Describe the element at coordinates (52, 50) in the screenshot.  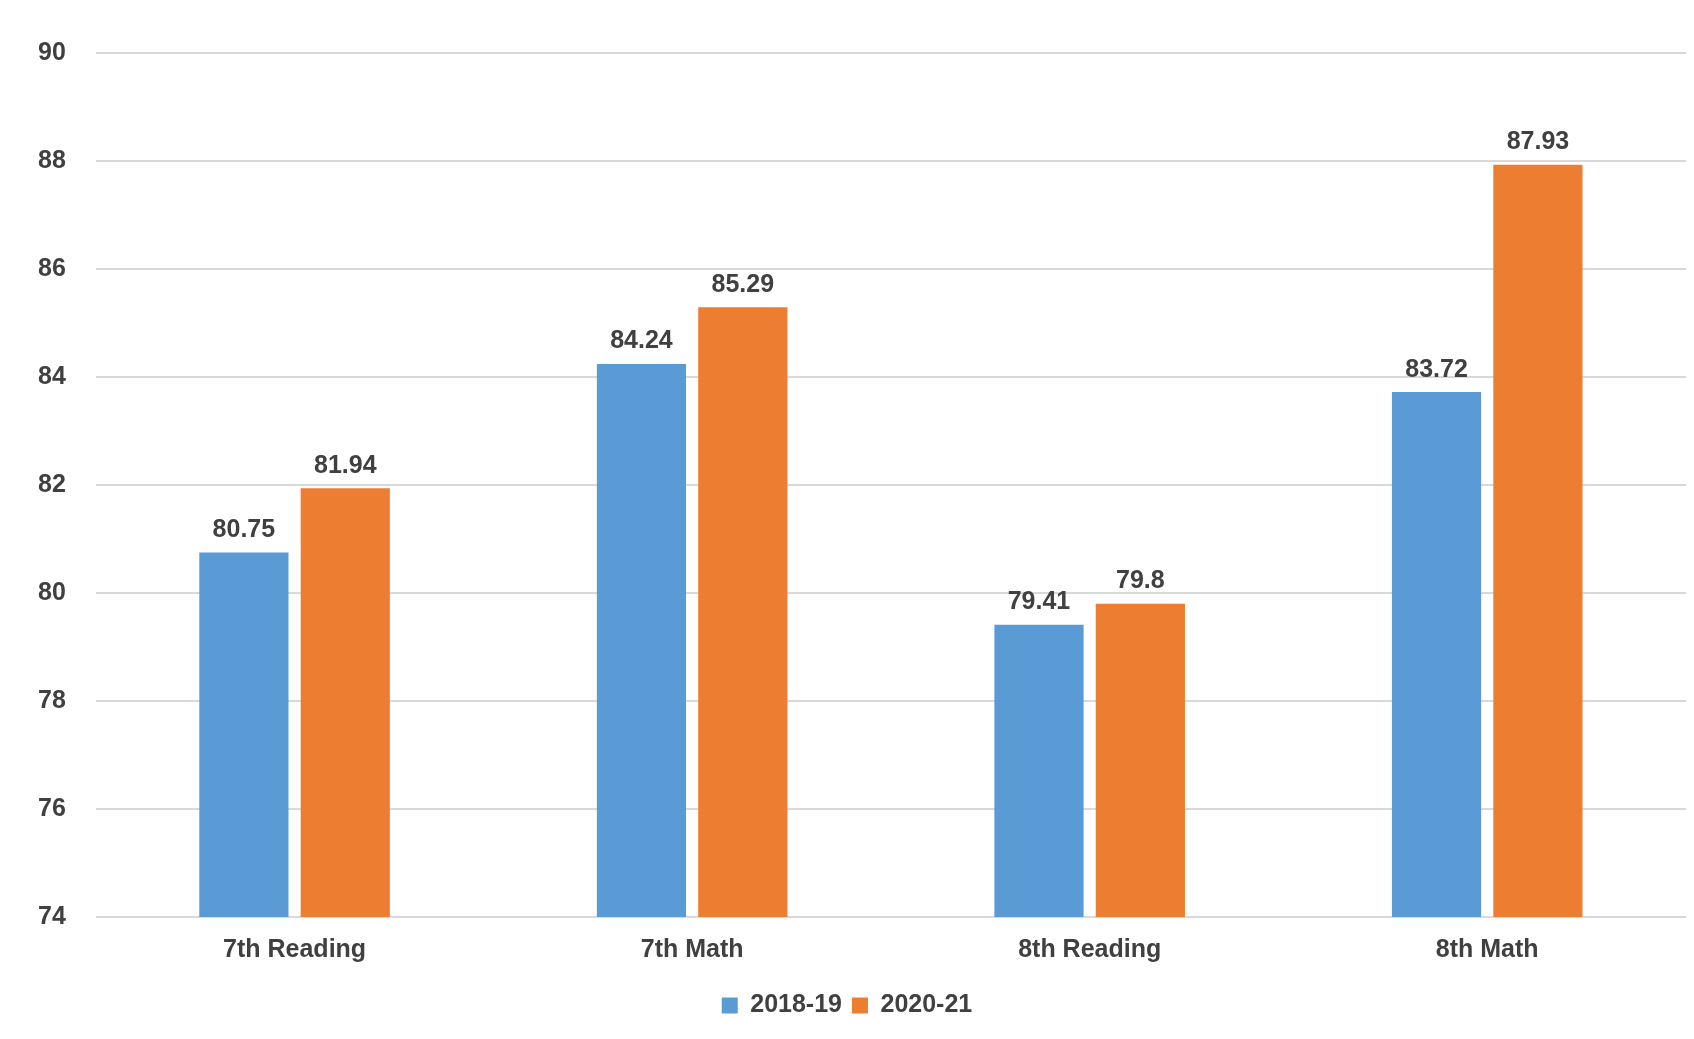
I see `y-tick-label: 90` at that location.